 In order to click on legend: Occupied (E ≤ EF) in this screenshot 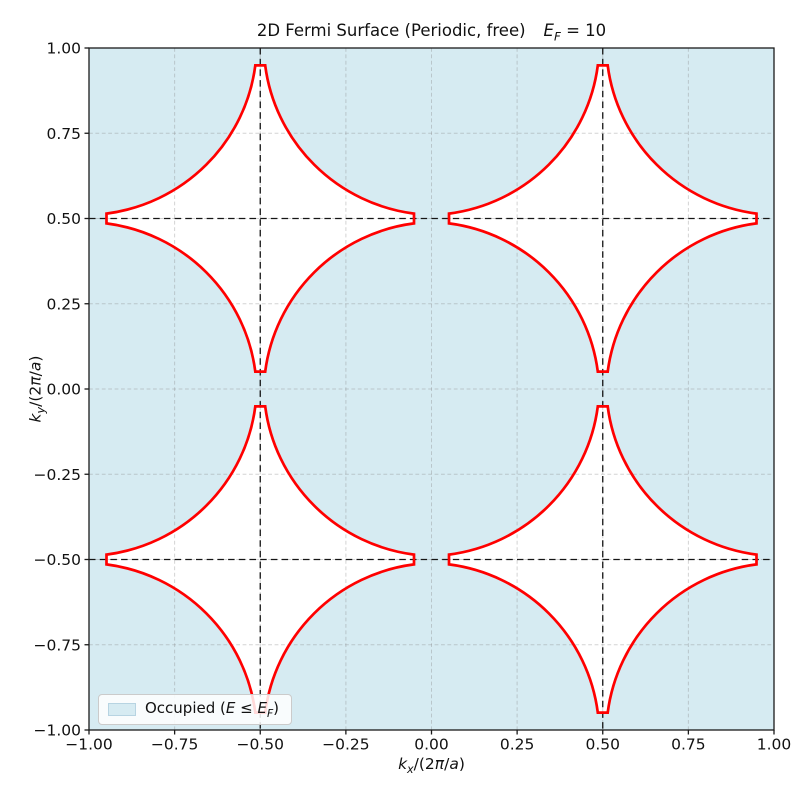, I will do `click(195, 709)`.